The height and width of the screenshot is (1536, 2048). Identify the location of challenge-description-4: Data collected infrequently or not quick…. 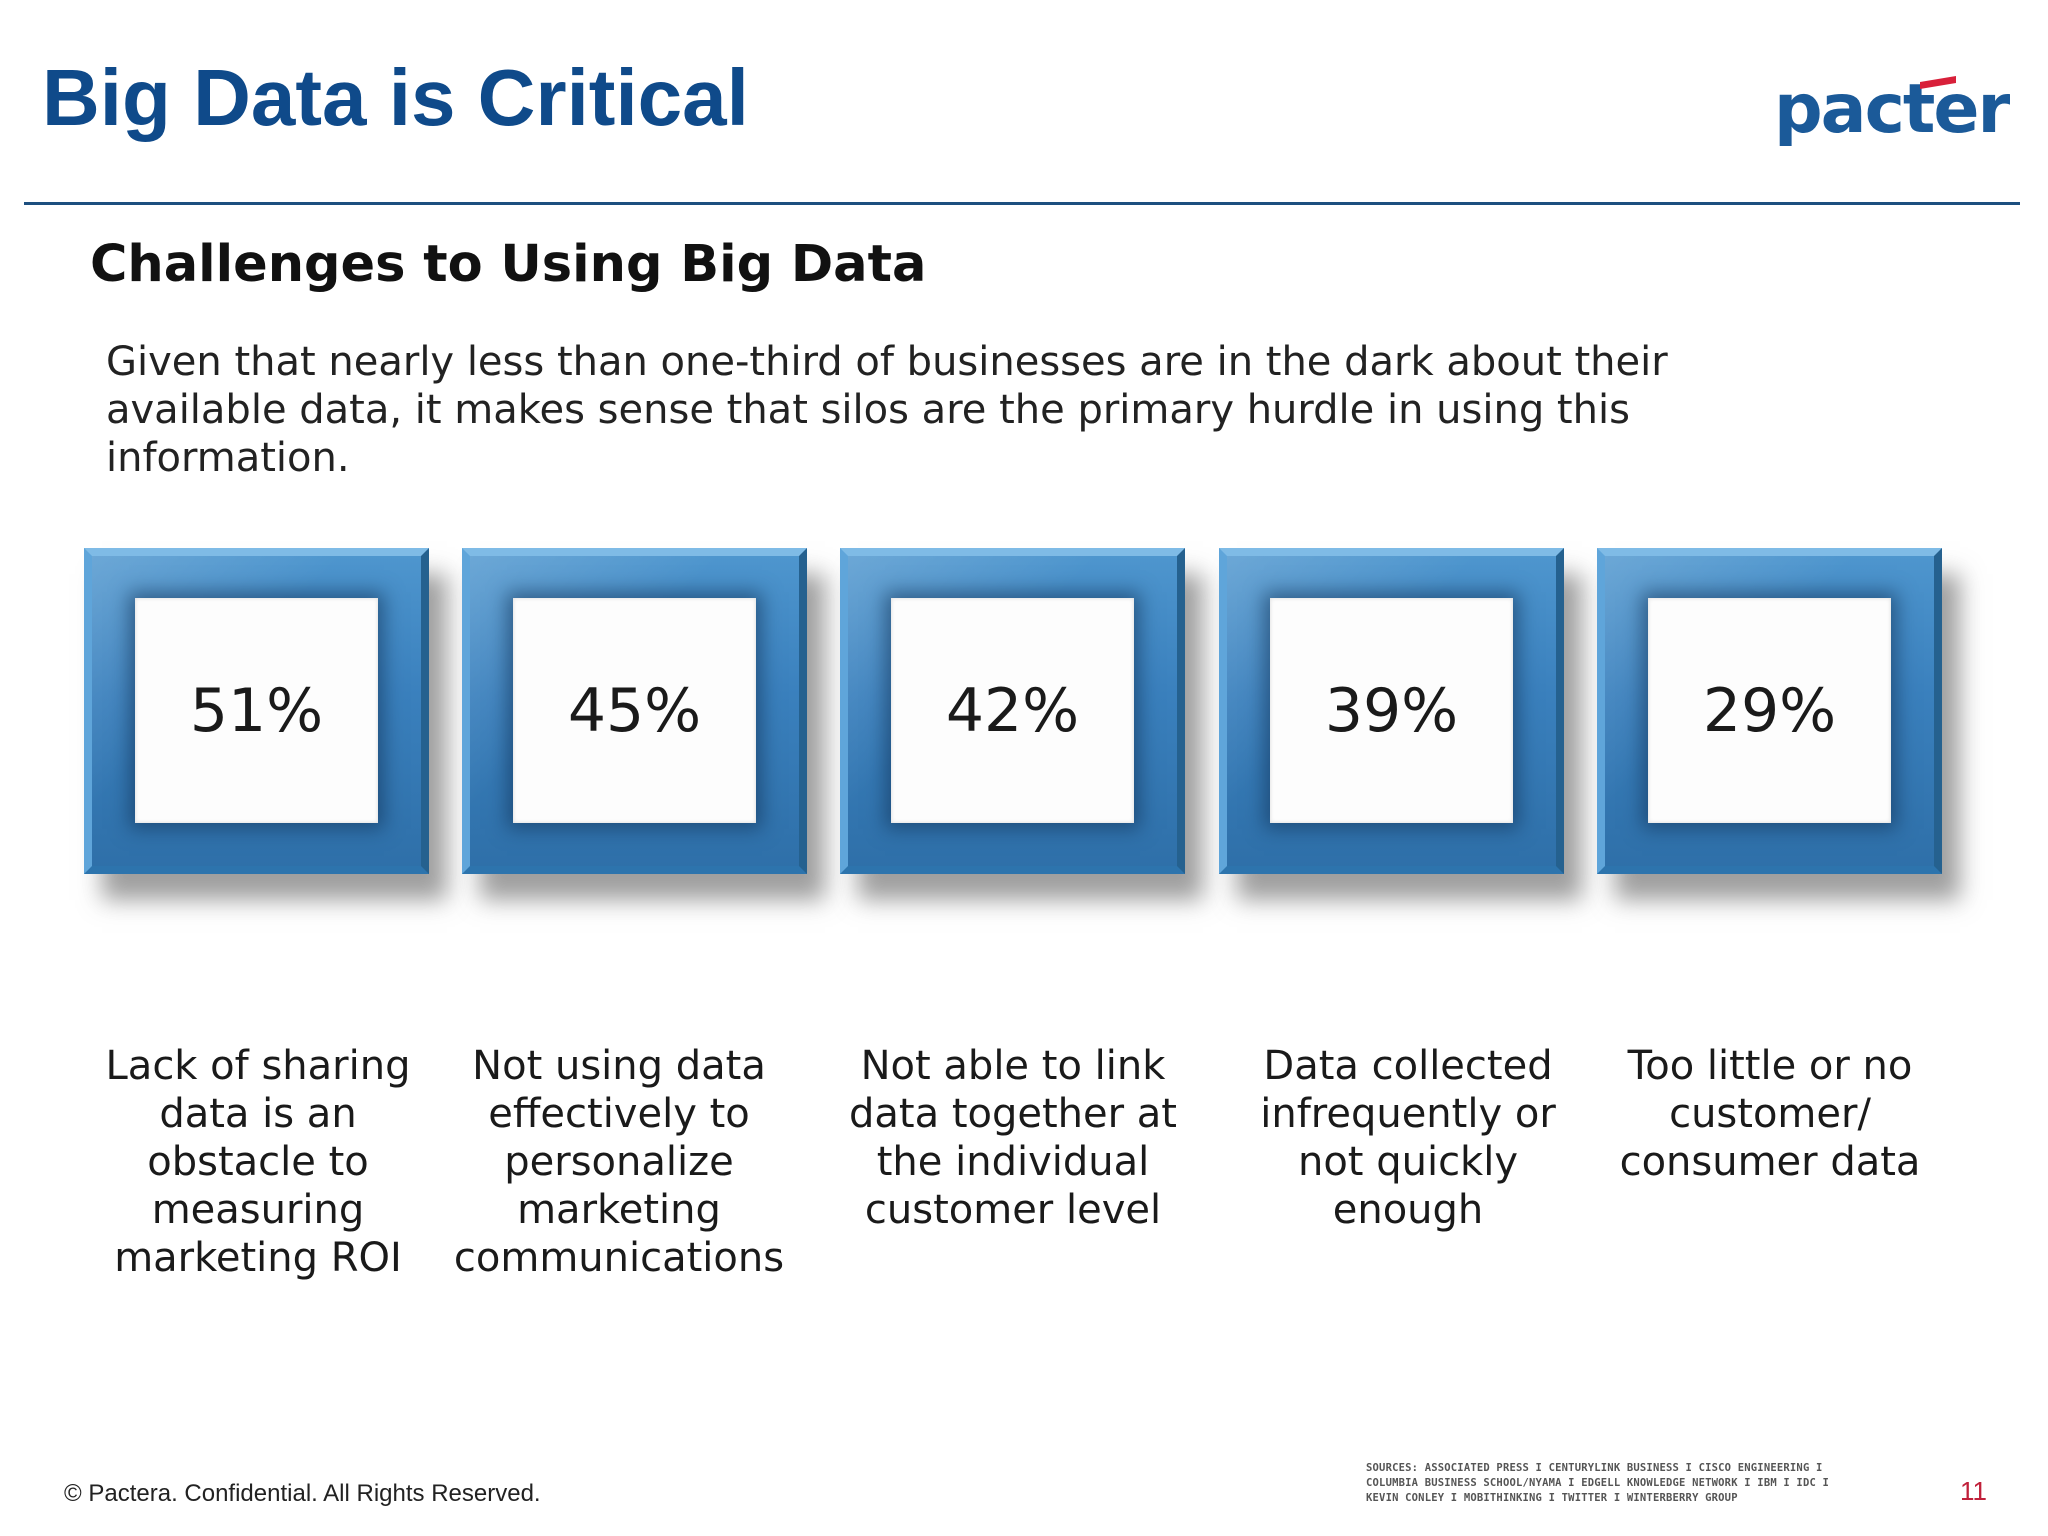
(1408, 1138).